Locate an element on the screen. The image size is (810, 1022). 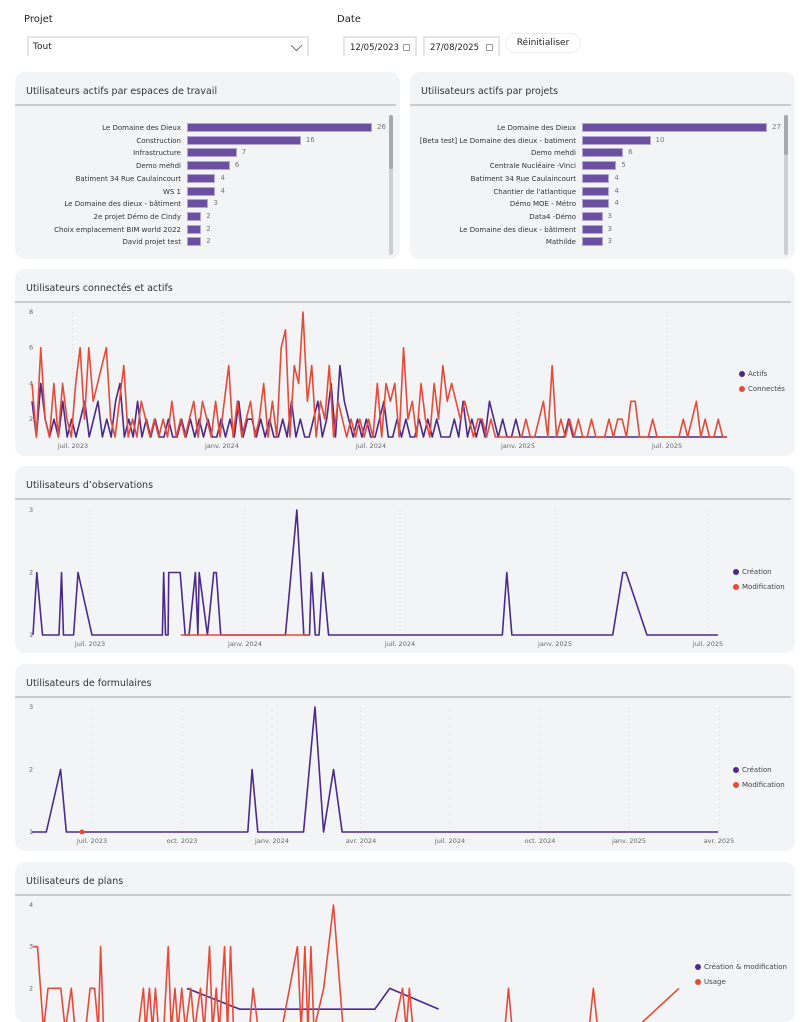
project-select: Tout is located at coordinates (168, 46).